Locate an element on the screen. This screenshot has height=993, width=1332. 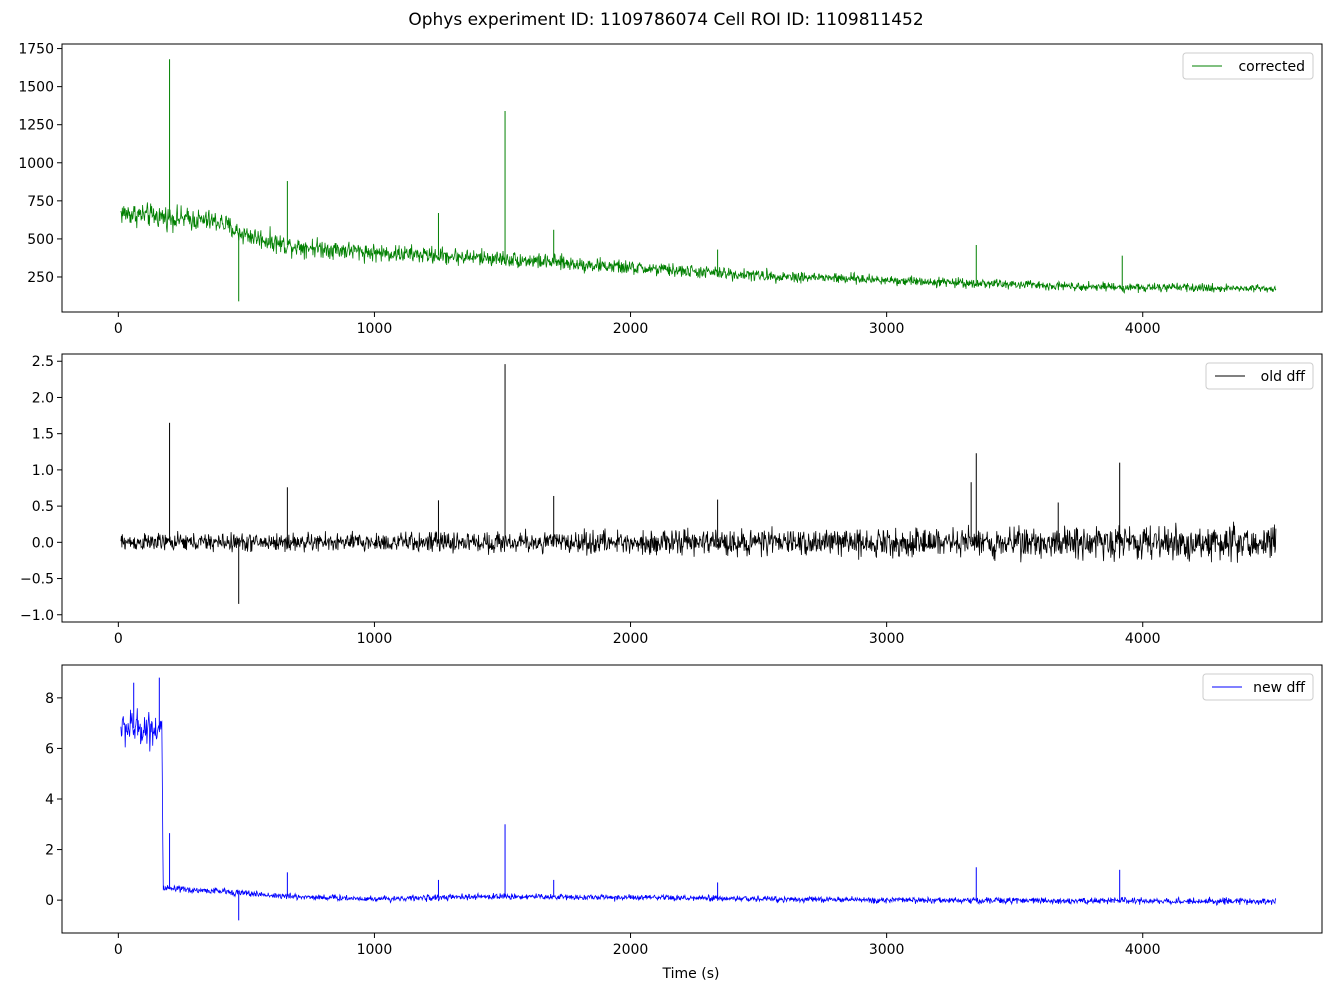
legend: corrected is located at coordinates (1248, 66).